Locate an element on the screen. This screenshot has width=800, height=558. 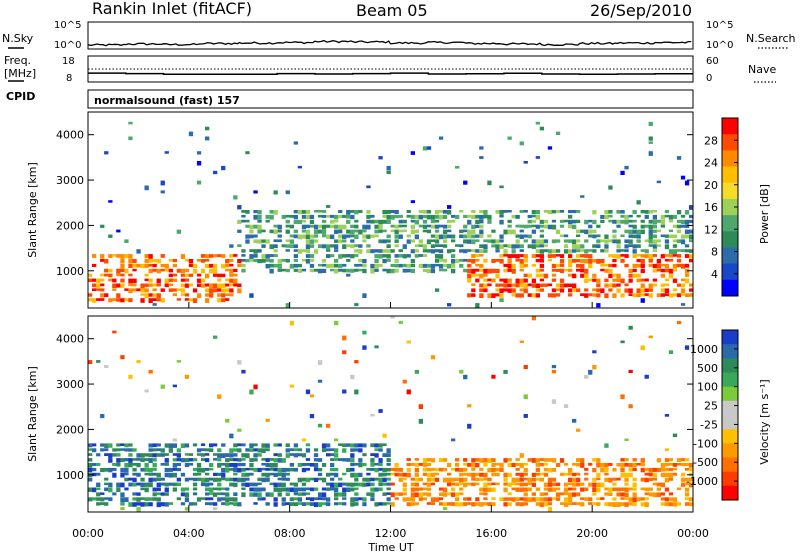
velocity-colorbar-label: Velocity [m s⁻¹] is located at coordinates (764, 421).